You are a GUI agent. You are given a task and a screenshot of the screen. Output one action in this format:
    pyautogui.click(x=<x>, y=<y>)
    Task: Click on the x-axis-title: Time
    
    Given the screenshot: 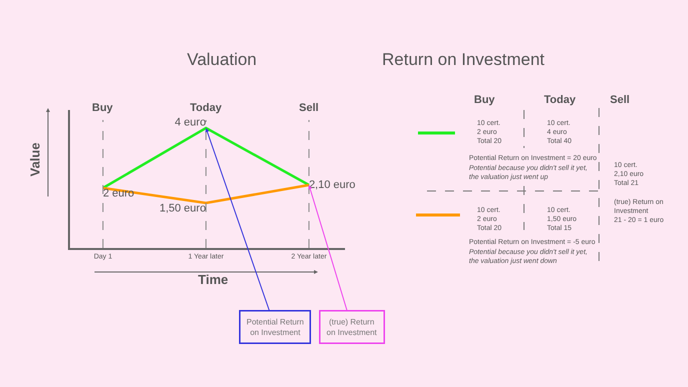 What is the action you would take?
    pyautogui.click(x=213, y=279)
    